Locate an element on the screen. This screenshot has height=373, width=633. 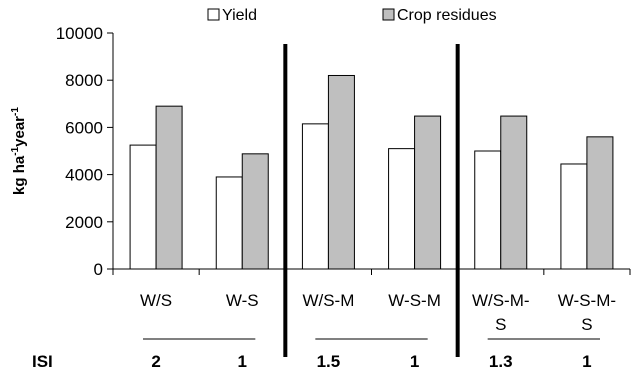
x-tick-label: W/S-M- is located at coordinates (501, 300).